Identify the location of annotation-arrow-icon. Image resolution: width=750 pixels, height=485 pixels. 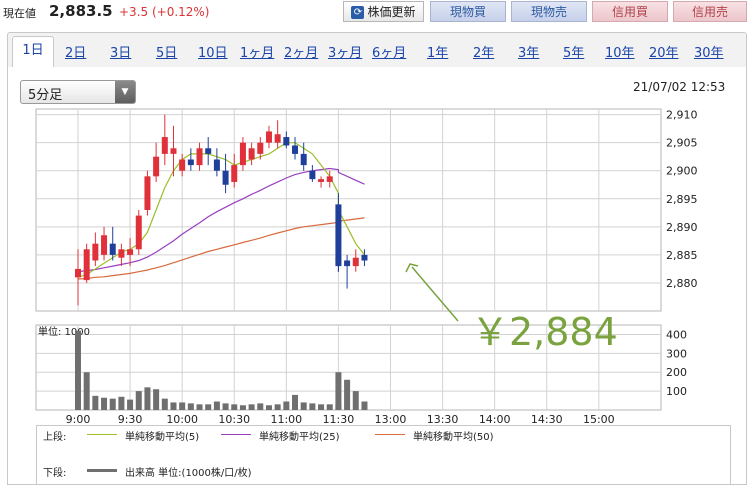
(435, 294).